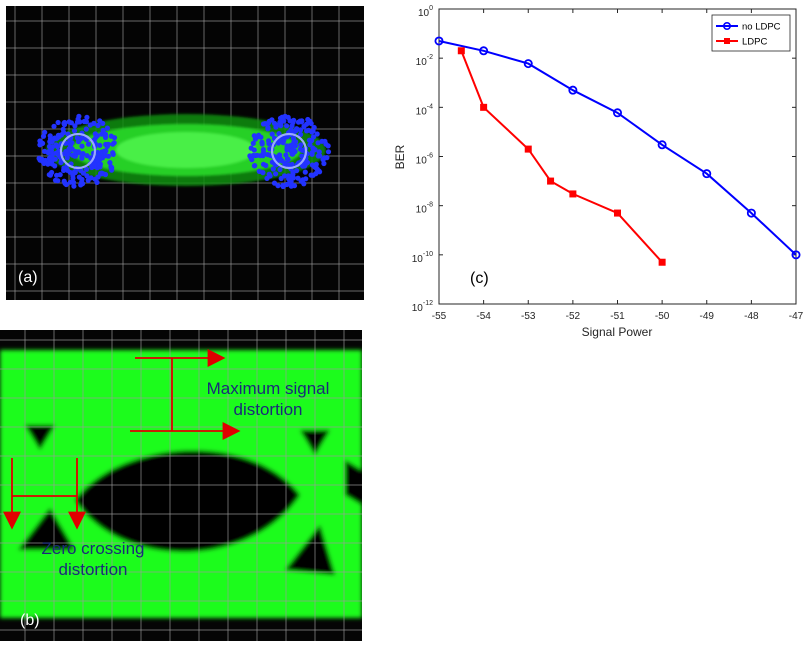 The width and height of the screenshot is (809, 646). I want to click on y-tick-label: 10⁻⁸, so click(424, 209).